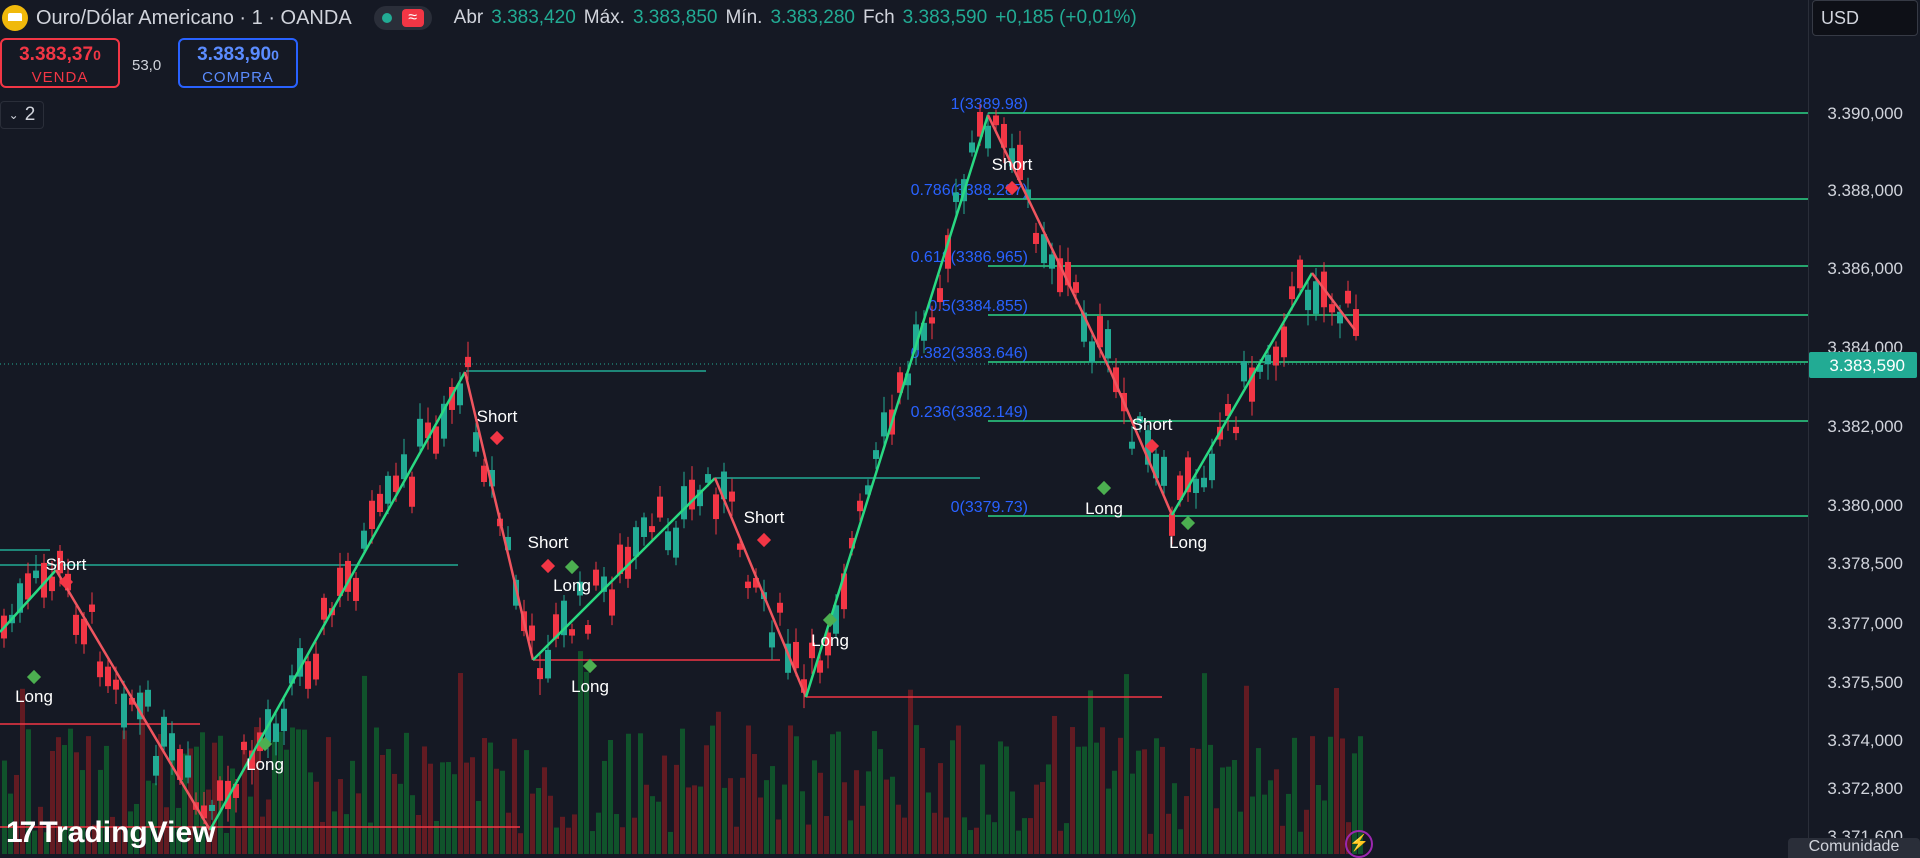 This screenshot has width=1920, height=858. What do you see at coordinates (1865, 113) in the screenshot?
I see `price-tick-label: 3.390,000` at bounding box center [1865, 113].